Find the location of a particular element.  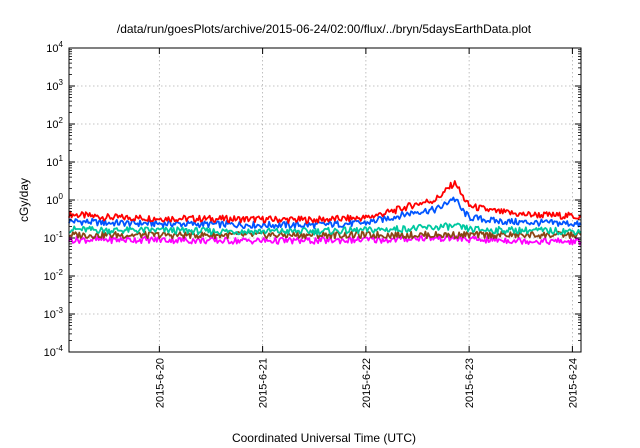

y-tick-label: 10⁰ is located at coordinates (54, 199).